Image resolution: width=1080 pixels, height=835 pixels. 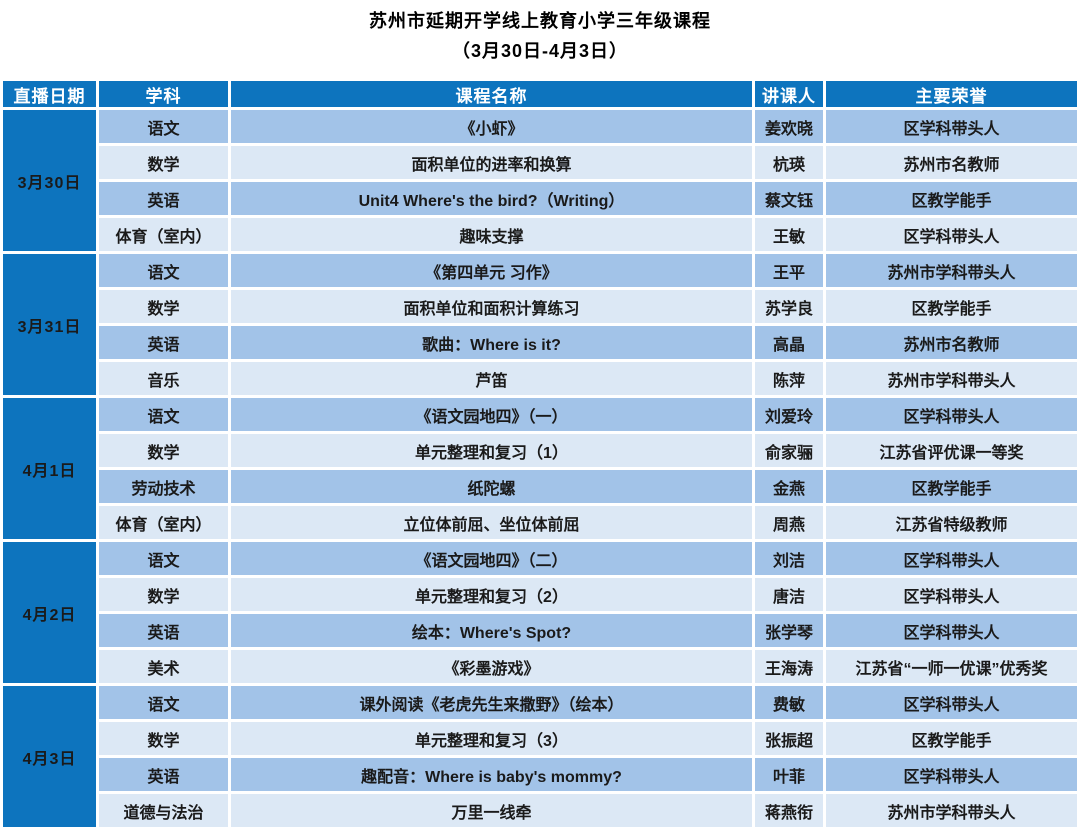 What do you see at coordinates (491, 306) in the screenshot?
I see `course-cell: 面积单位和面积计算练习` at bounding box center [491, 306].